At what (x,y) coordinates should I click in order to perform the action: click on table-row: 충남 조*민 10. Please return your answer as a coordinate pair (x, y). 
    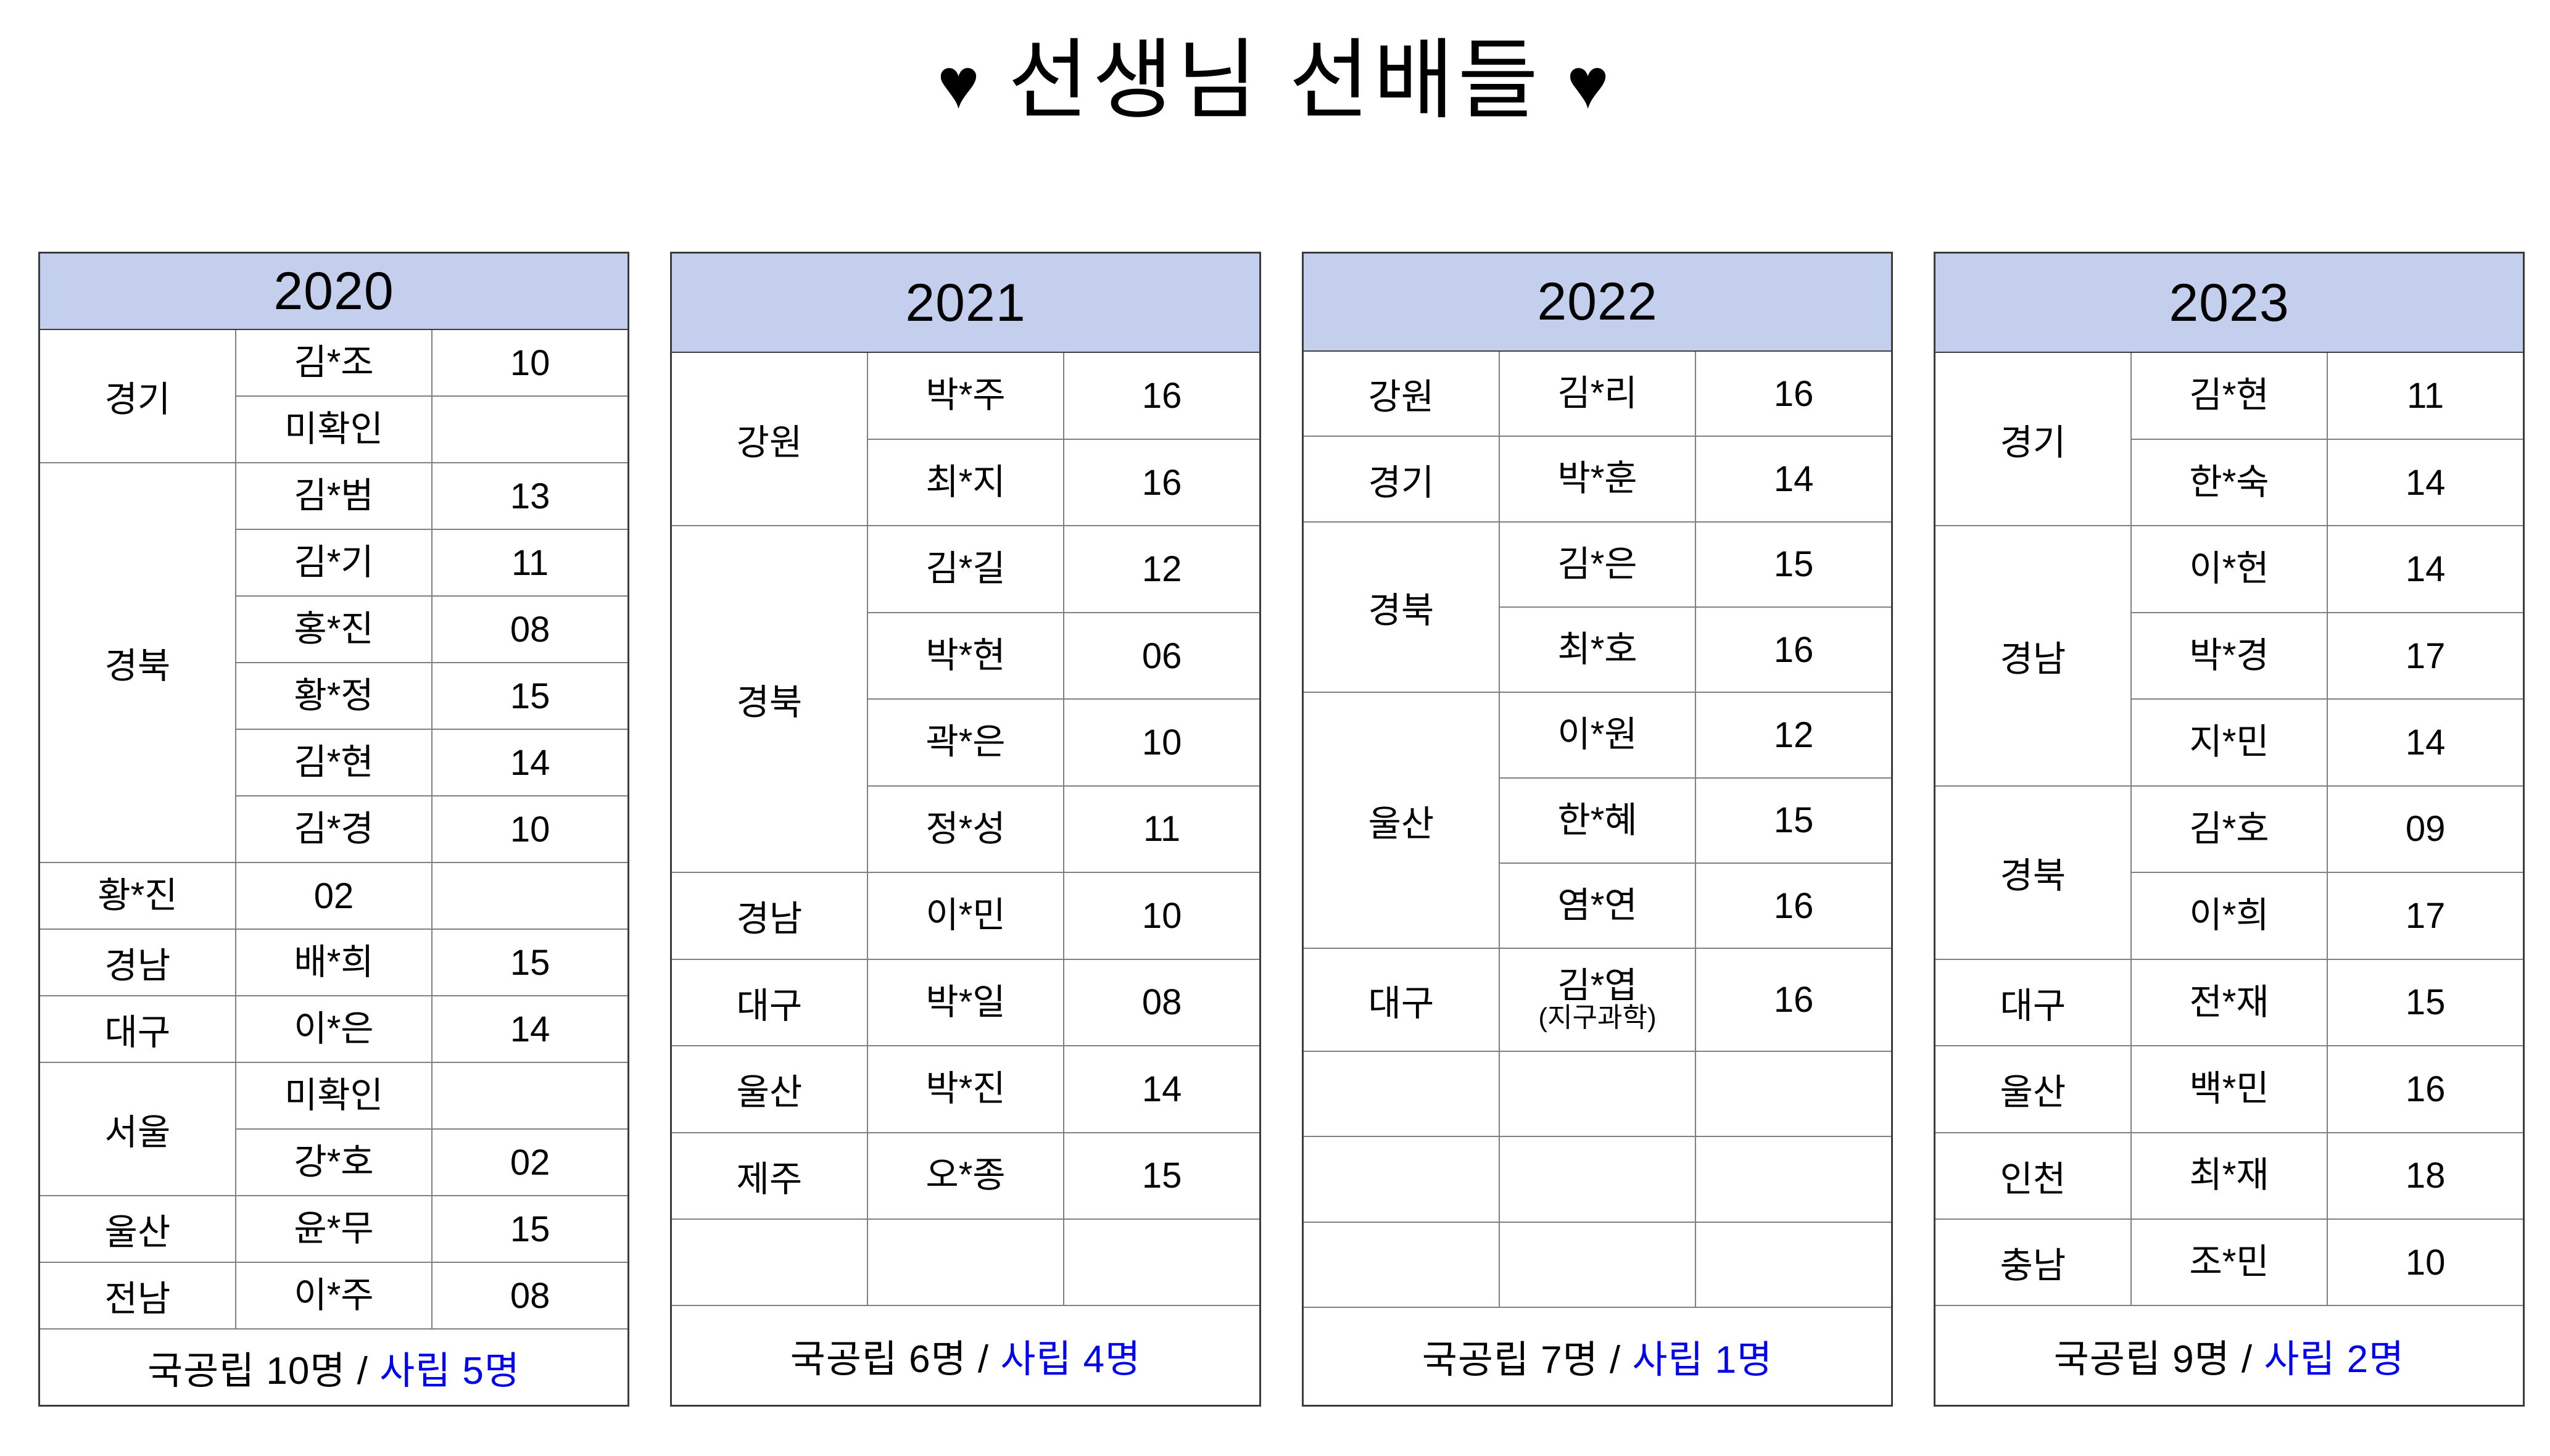
    Looking at the image, I should click on (2230, 1262).